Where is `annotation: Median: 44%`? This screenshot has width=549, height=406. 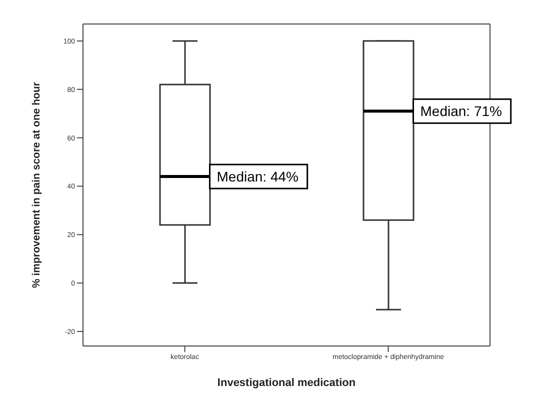
annotation: Median: 44% is located at coordinates (257, 176).